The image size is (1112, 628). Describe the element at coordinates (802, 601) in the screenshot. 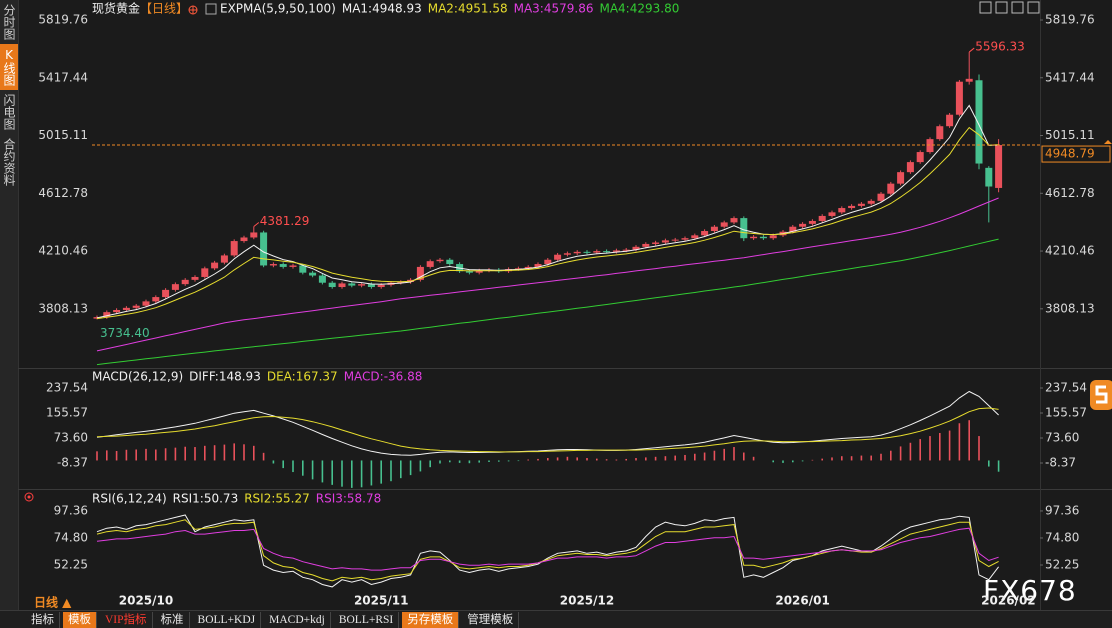

I see `x-tick-label: 2026/01` at that location.